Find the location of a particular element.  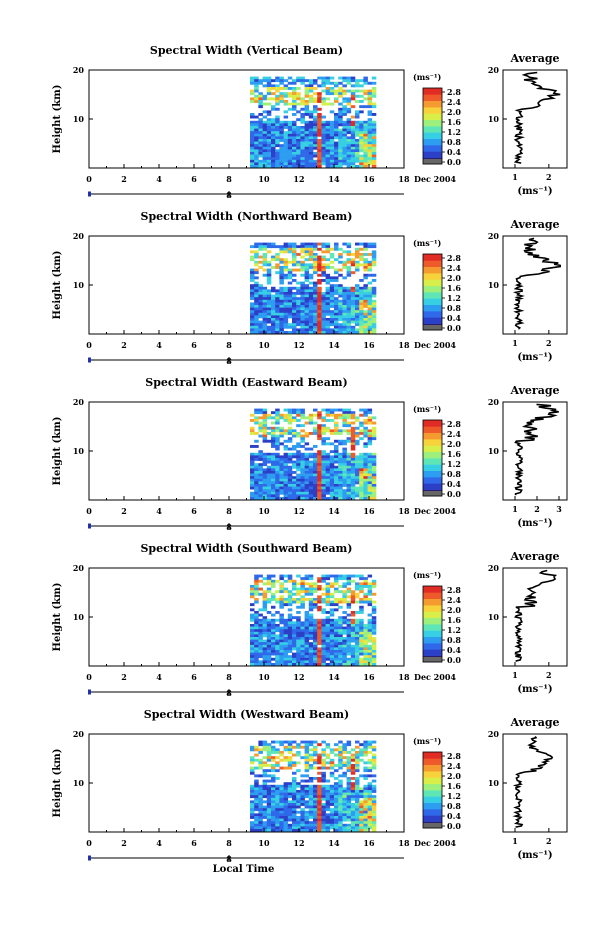

colorbar-tick-label: 0.0 is located at coordinates (454, 826).